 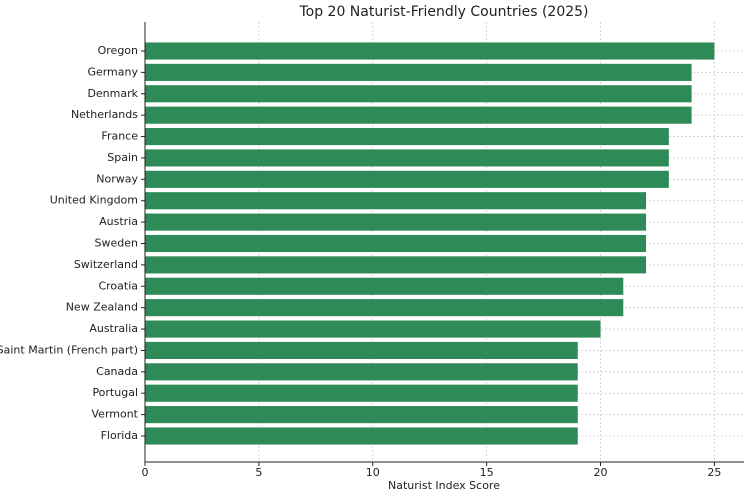 What do you see at coordinates (122, 157) in the screenshot?
I see `y-tick-label: Spain` at bounding box center [122, 157].